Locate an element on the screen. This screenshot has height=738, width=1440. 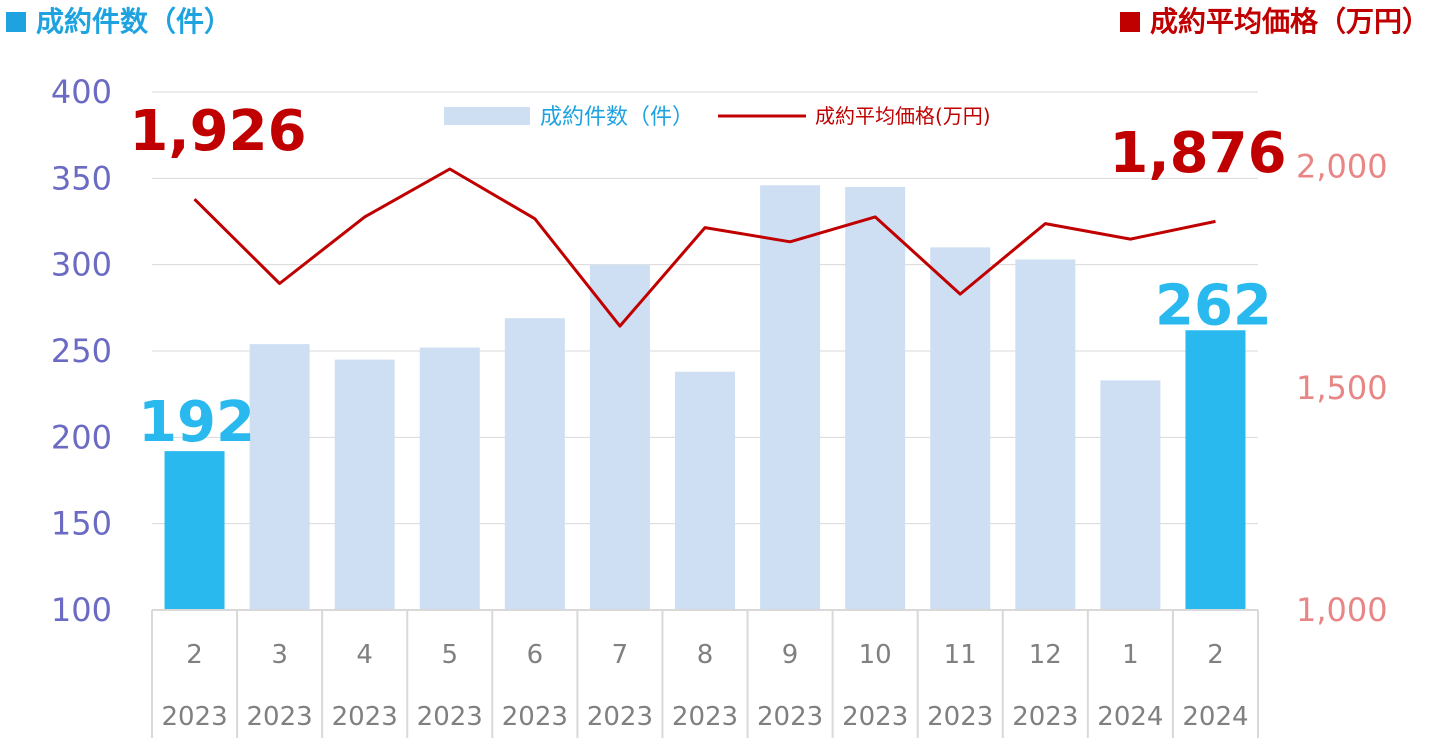
right-axis-title: 成約平均価格（万円） is located at coordinates (1274, 22).